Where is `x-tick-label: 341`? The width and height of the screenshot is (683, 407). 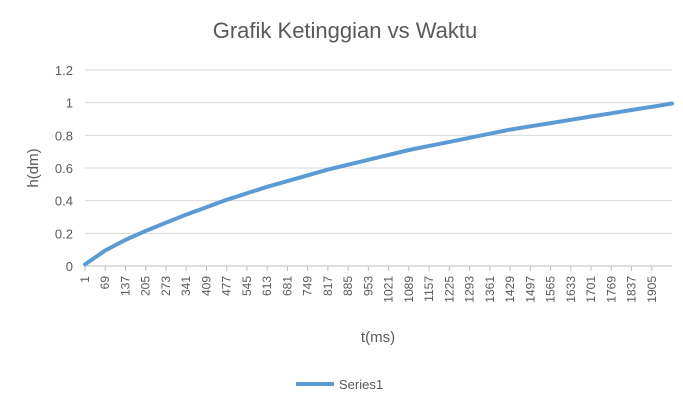 x-tick-label: 341 is located at coordinates (186, 286).